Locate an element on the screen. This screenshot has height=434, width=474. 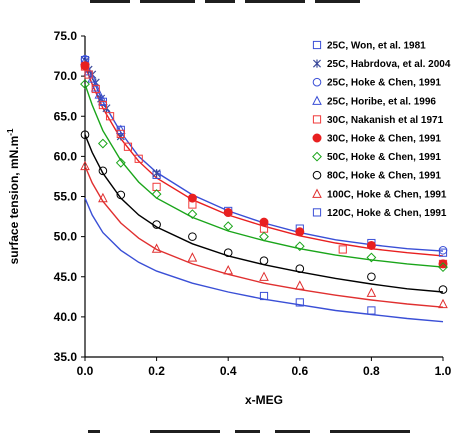
x-axis: 0.0 0.2 0.4 0.6 0.8 1.0 is located at coordinates (264, 367).